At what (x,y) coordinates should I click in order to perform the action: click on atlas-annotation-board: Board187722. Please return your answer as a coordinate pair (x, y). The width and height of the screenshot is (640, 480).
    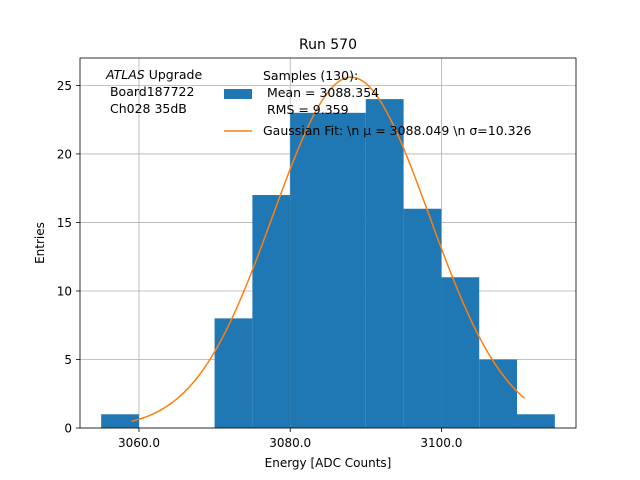
    Looking at the image, I should click on (150, 91).